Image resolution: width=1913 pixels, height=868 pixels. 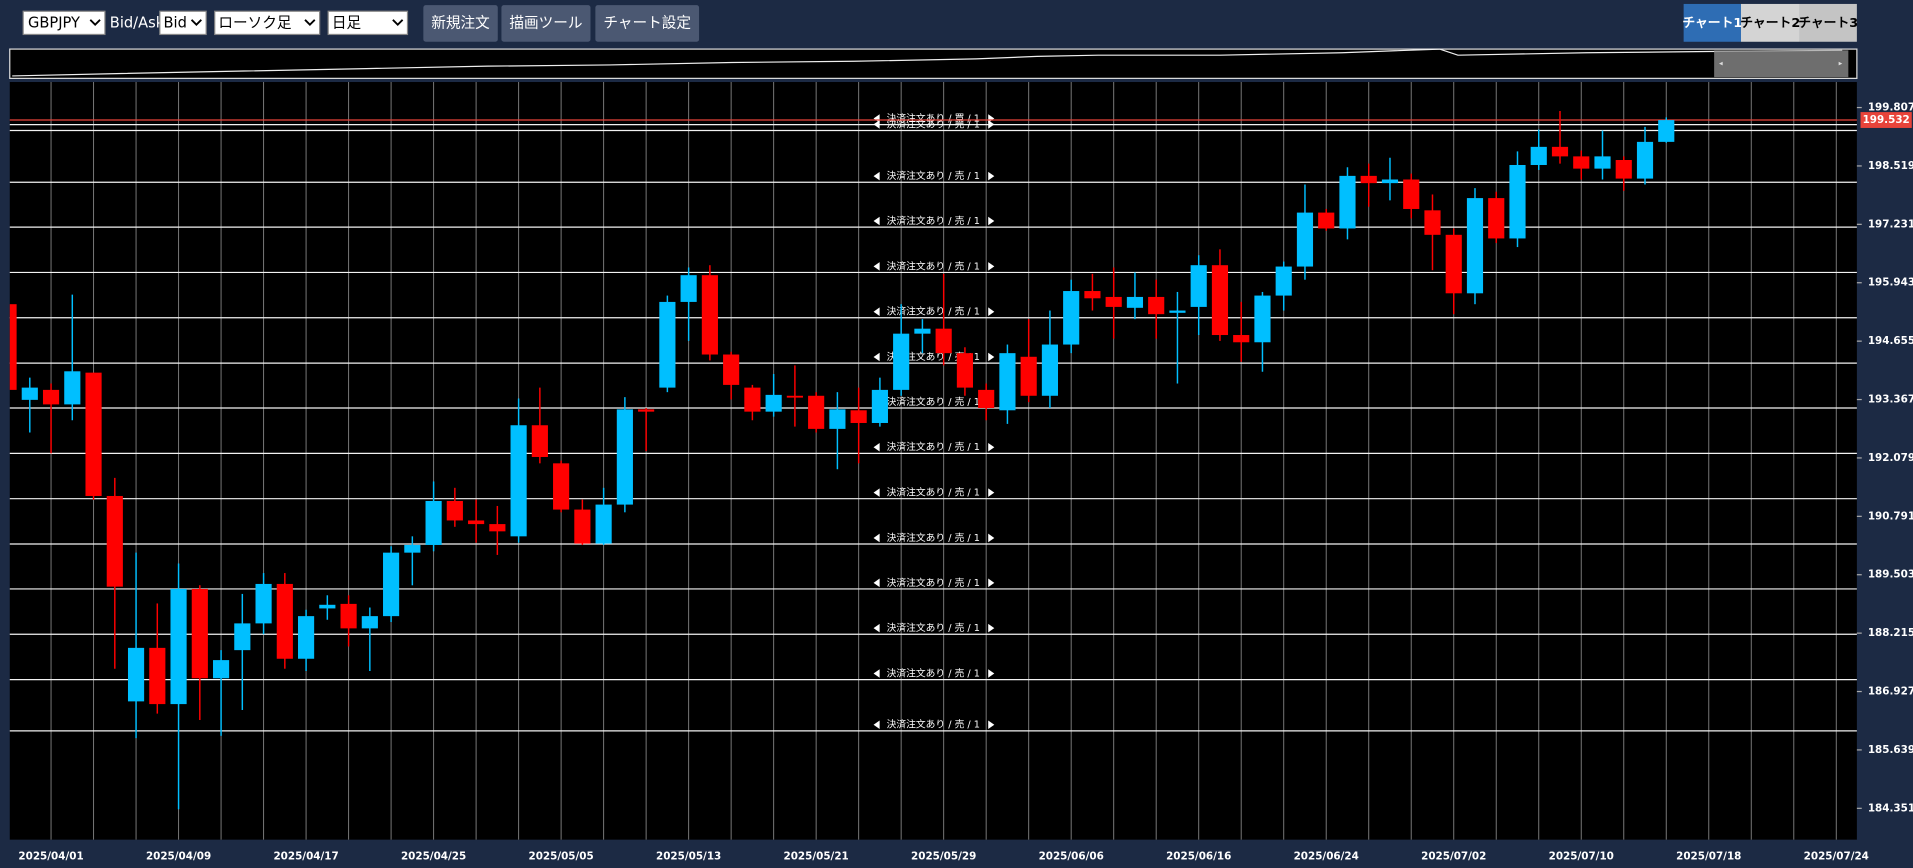 I want to click on x-tick-label: 2025/04/17, so click(x=305, y=857).